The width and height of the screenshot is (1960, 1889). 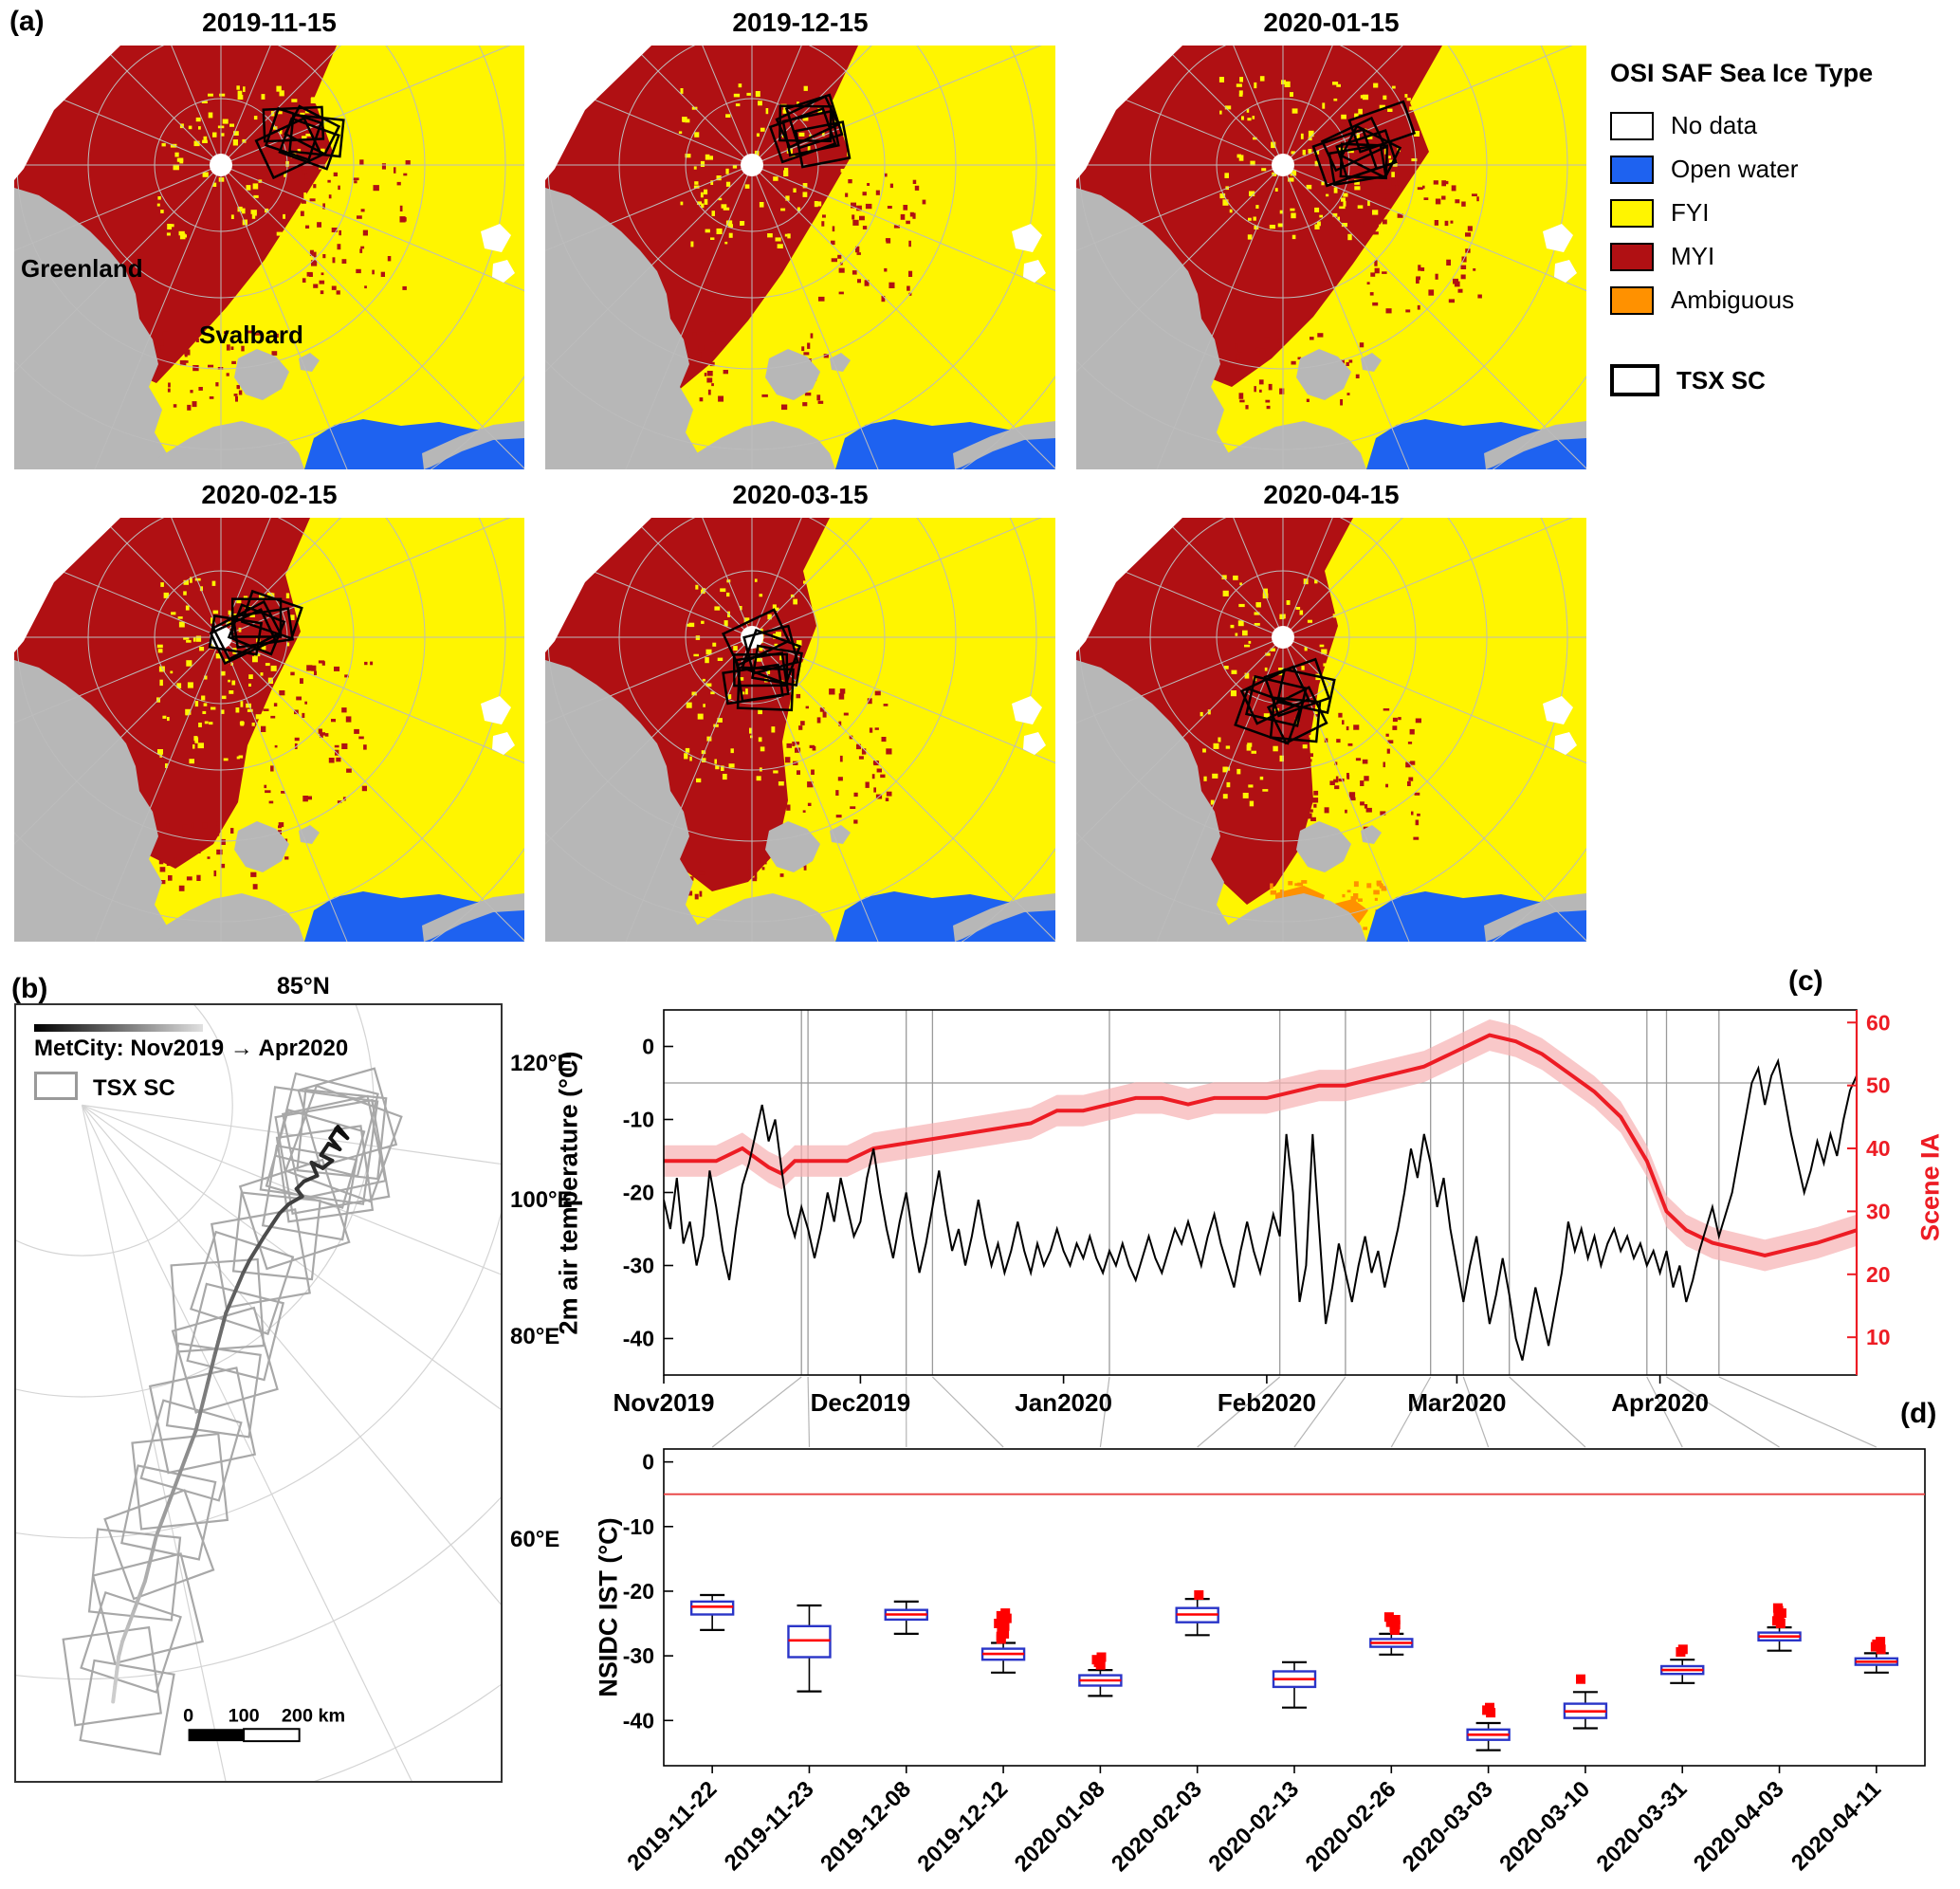 What do you see at coordinates (269, 494) in the screenshot?
I see `map-title-4: 2020-02-15` at bounding box center [269, 494].